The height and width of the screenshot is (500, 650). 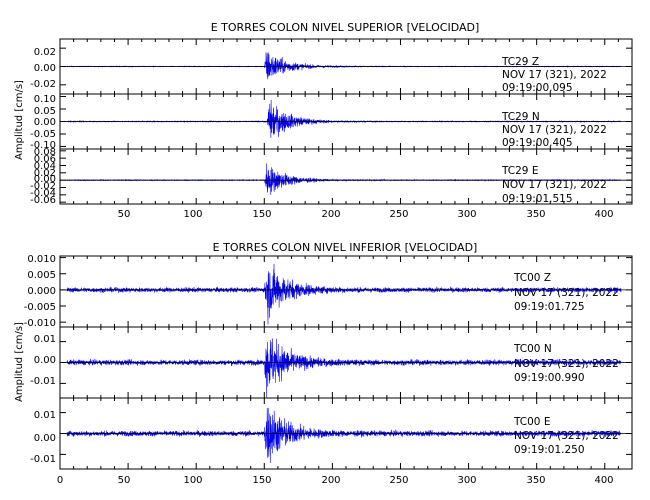 I want to click on y-tick-label: 0.010, so click(x=41, y=259).